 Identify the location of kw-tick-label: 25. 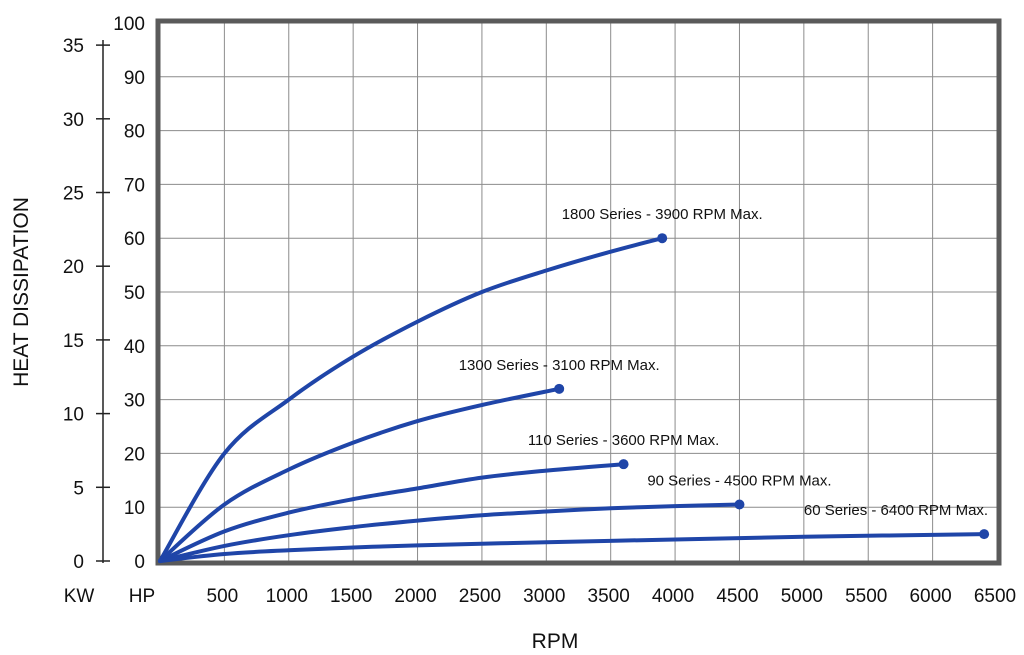
(73, 194).